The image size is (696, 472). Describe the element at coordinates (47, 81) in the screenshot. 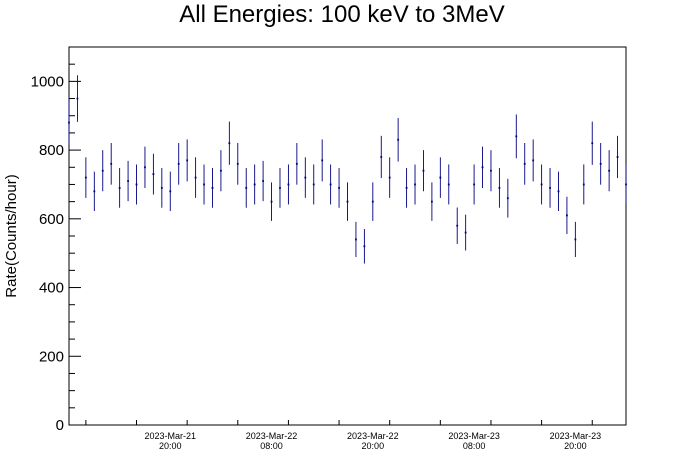

I see `y-tick-label: 1000` at that location.